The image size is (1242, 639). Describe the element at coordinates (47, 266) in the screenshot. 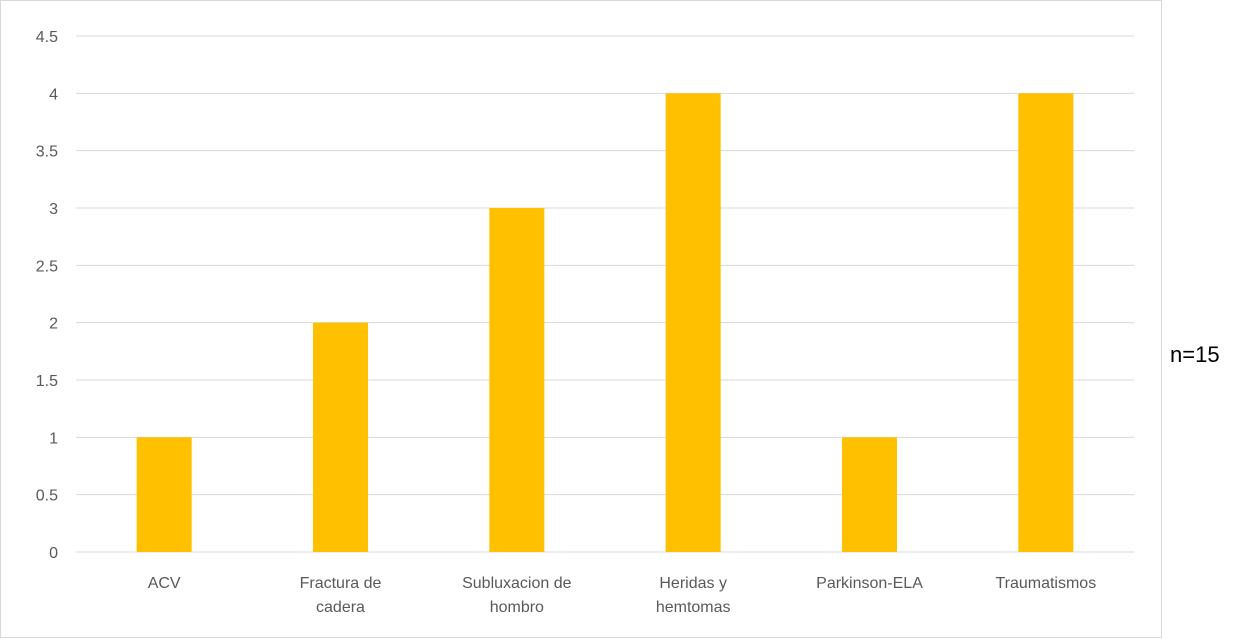

I see `y-tick-label: 2.5` at that location.